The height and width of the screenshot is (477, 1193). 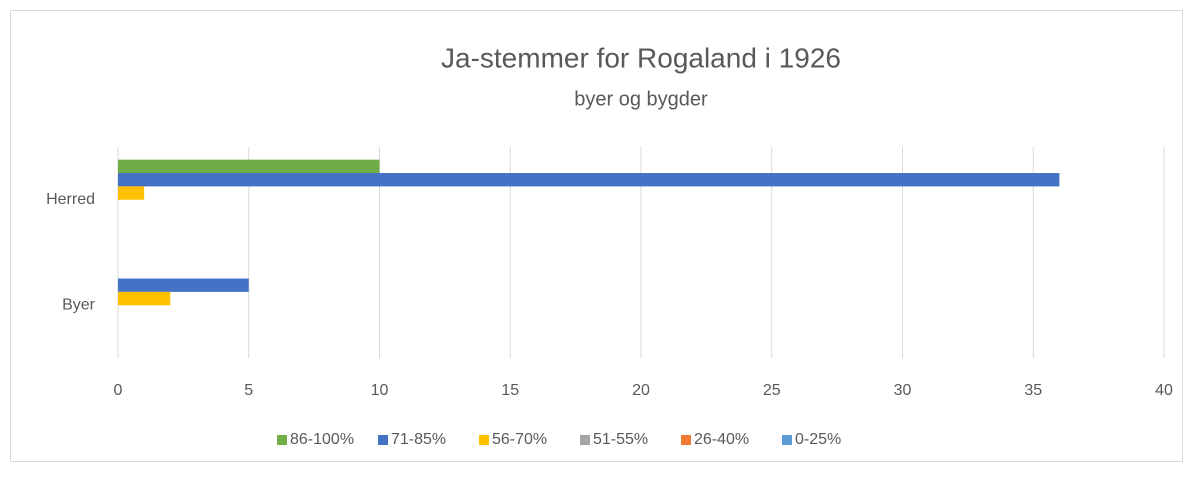 I want to click on x-tick-label: 30, so click(x=903, y=390).